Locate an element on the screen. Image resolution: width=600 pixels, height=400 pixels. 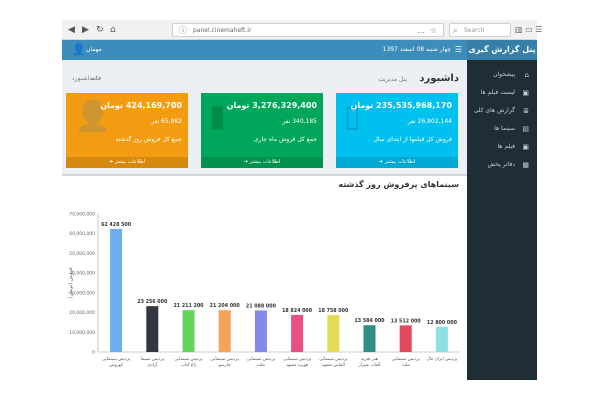
bar-value-label: 23 256 000 is located at coordinates (152, 302).